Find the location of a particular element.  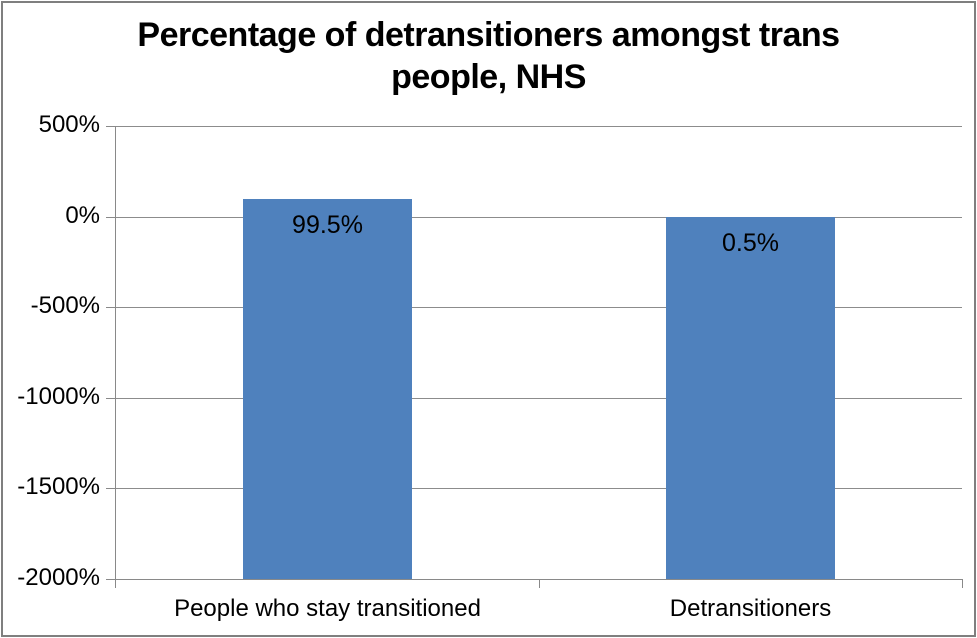

chart-title-line-2: people, NHS is located at coordinates (488, 77).